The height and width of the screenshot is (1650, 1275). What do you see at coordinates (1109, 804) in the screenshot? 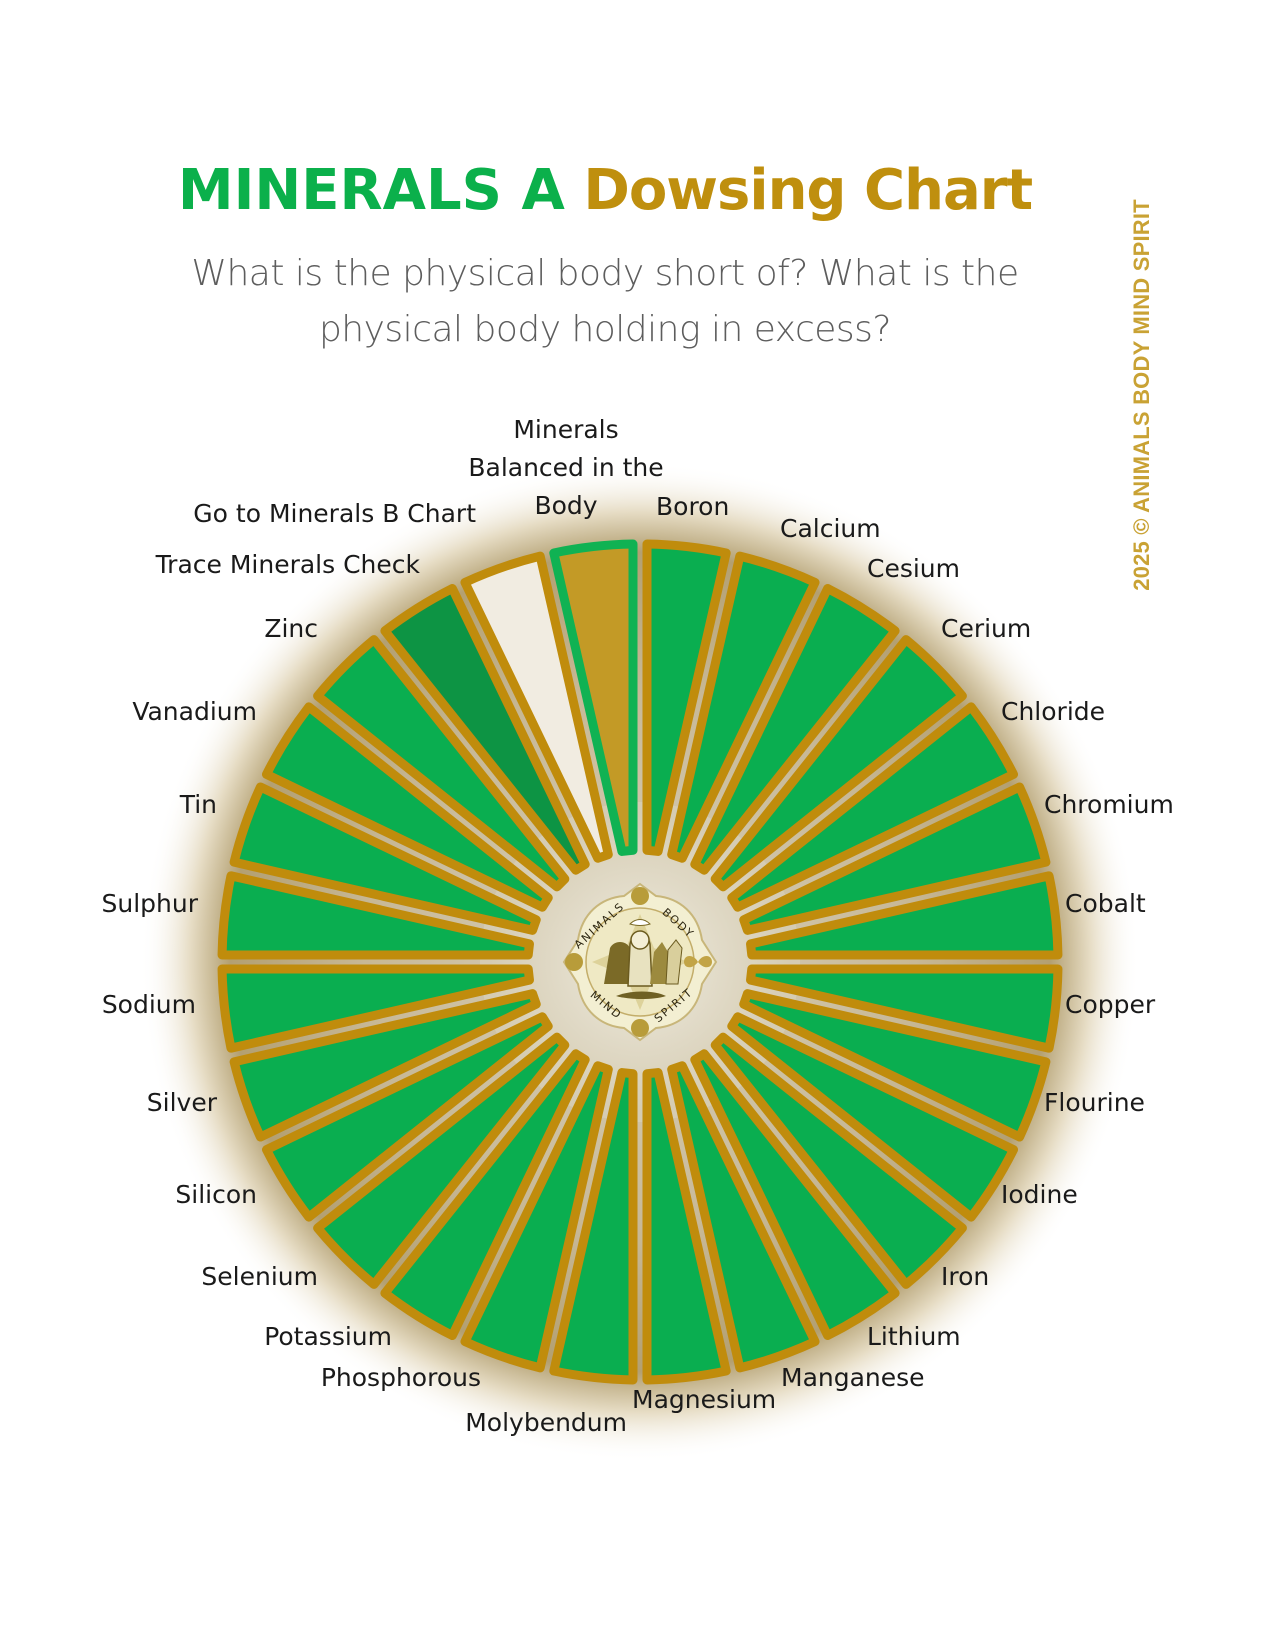
I see `label-chromium: Chromium` at bounding box center [1109, 804].